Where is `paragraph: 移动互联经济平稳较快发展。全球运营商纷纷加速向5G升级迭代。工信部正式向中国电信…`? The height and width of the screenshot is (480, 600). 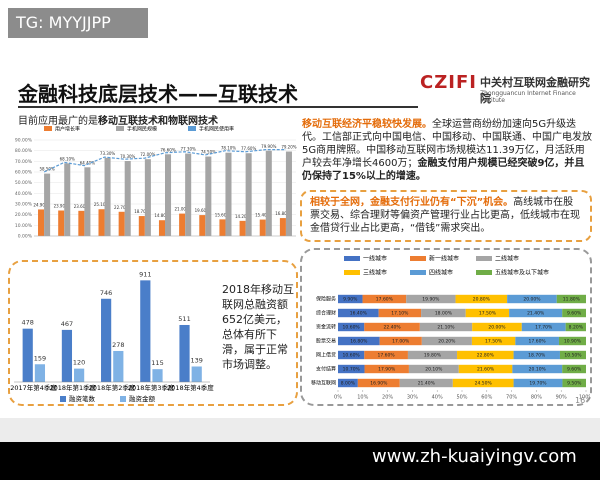
paragraph: 移动互联经济平稳较快发展。全球运营商纷纷加速向5G升级迭代。工信部正式向中国电信… is located at coordinates (447, 150).